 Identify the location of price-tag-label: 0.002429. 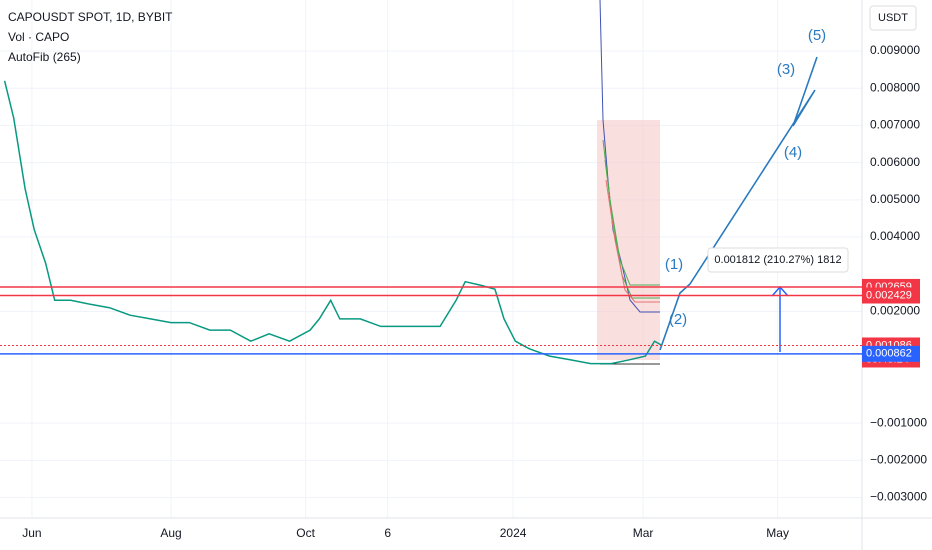
(889, 295).